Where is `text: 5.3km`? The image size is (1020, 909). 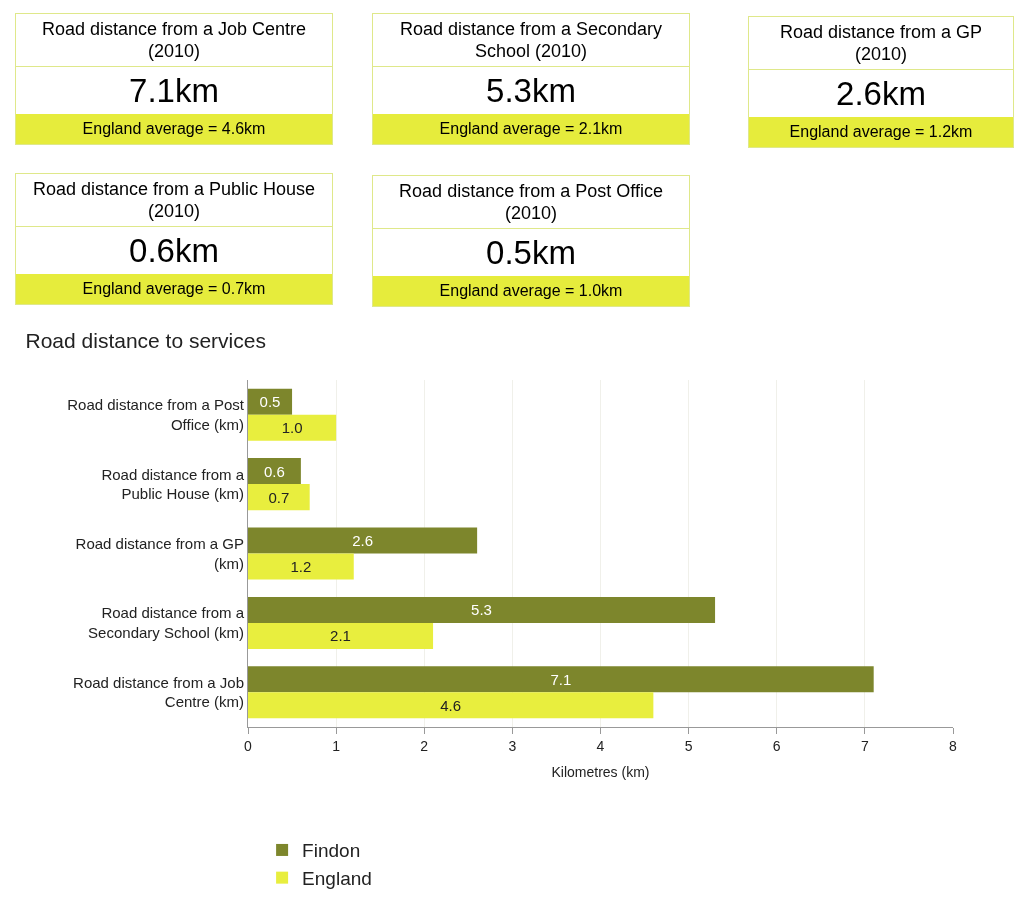 text: 5.3km is located at coordinates (531, 90).